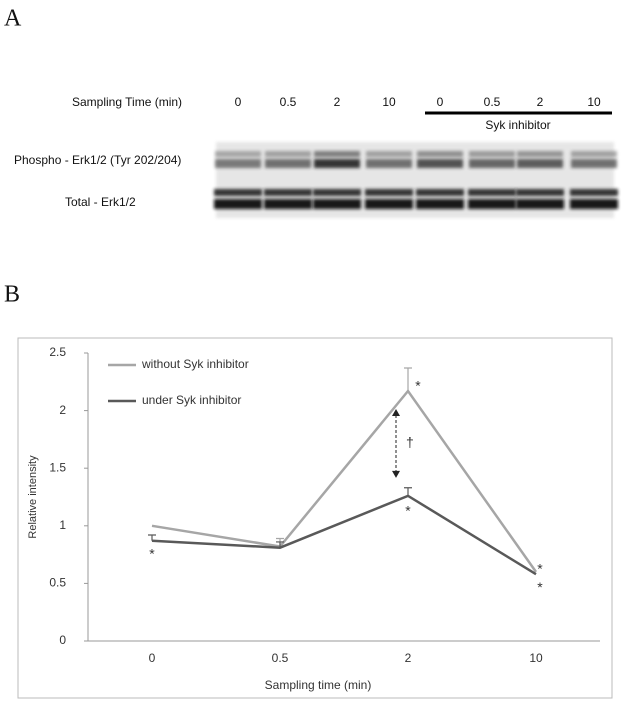  What do you see at coordinates (57, 467) in the screenshot?
I see `y-tick-label: 1.5` at bounding box center [57, 467].